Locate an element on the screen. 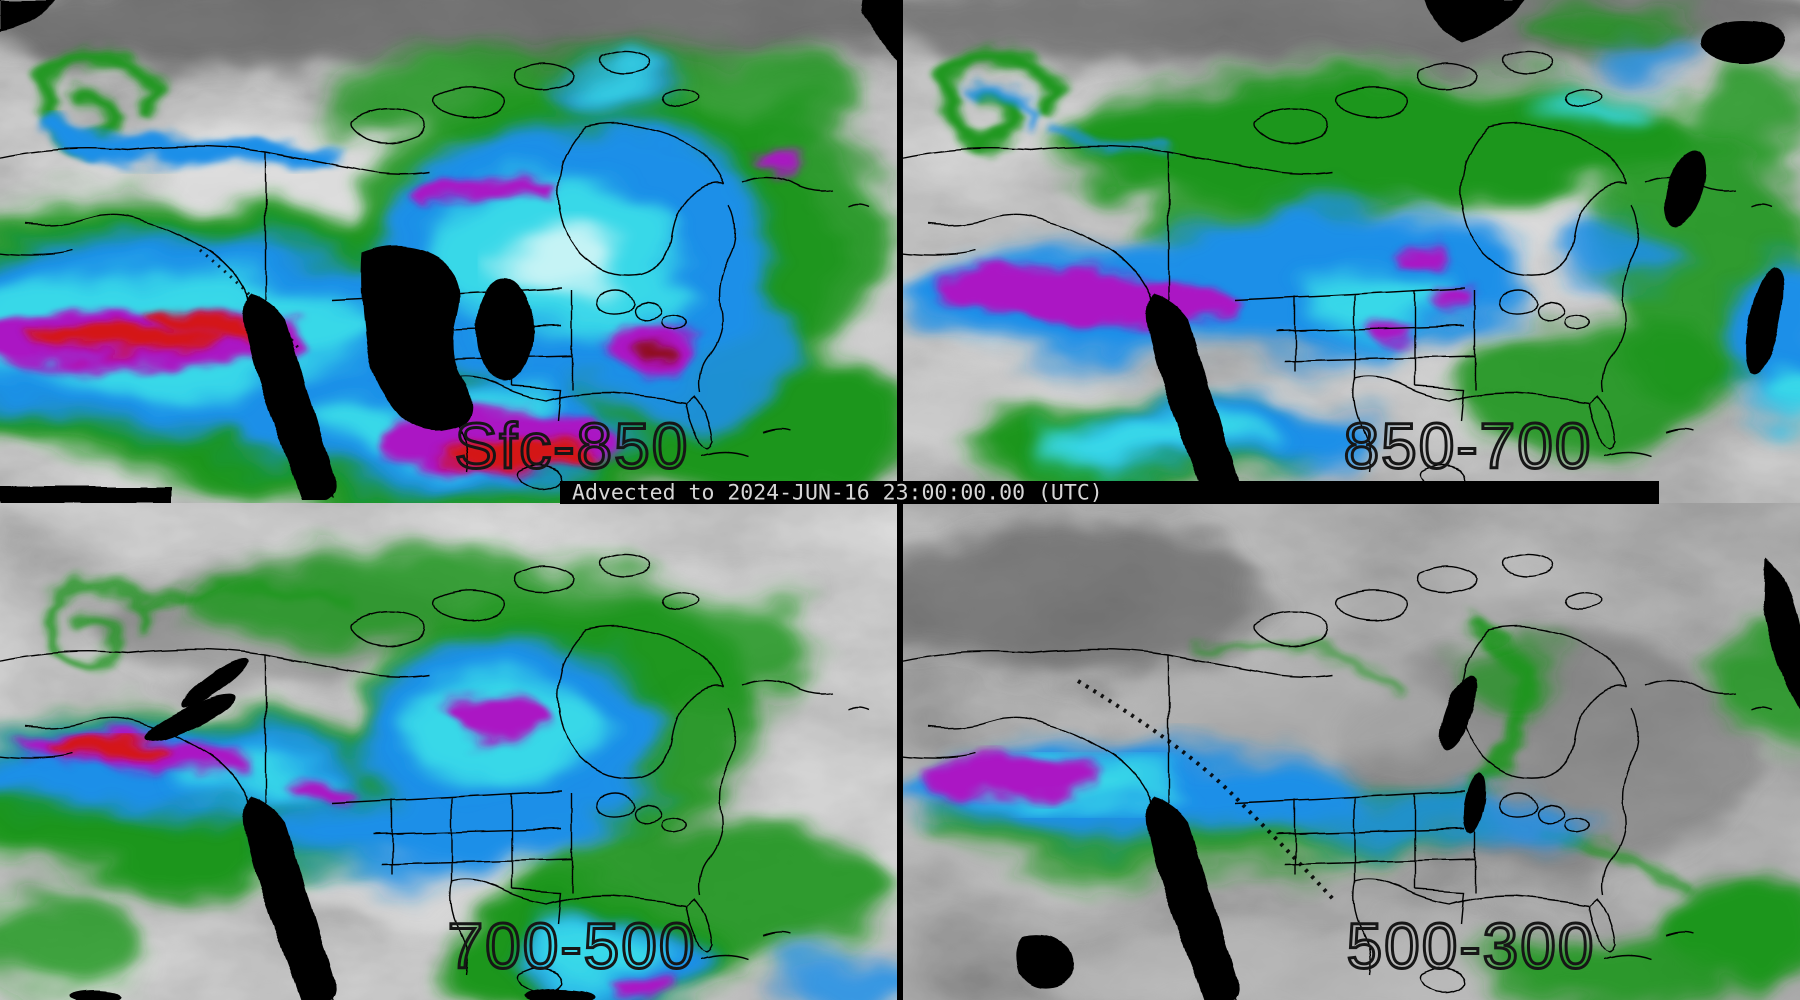 The width and height of the screenshot is (1800, 1000). panel-label-500-300: 500-300 is located at coordinates (1471, 946).